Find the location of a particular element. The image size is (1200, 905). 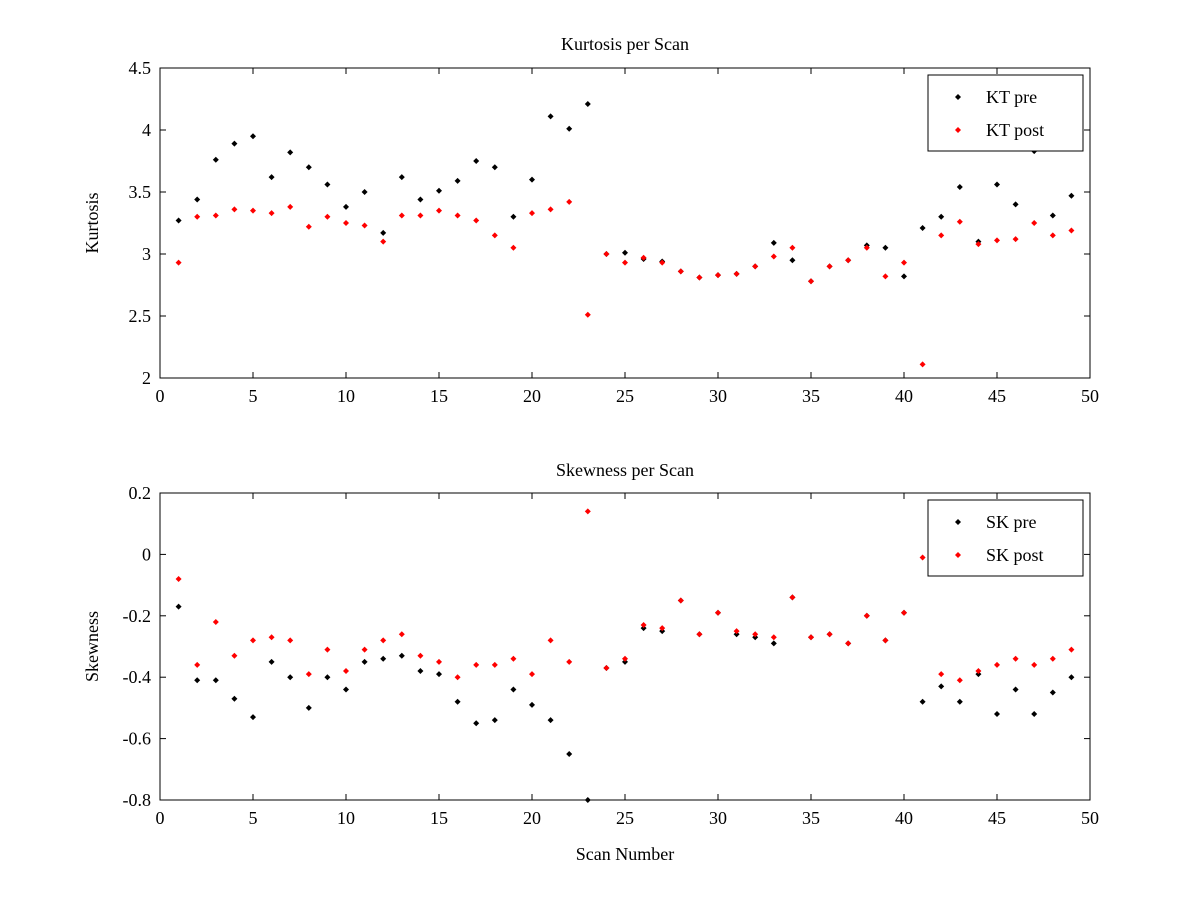

y-tick-label: 2 is located at coordinates (146, 378).